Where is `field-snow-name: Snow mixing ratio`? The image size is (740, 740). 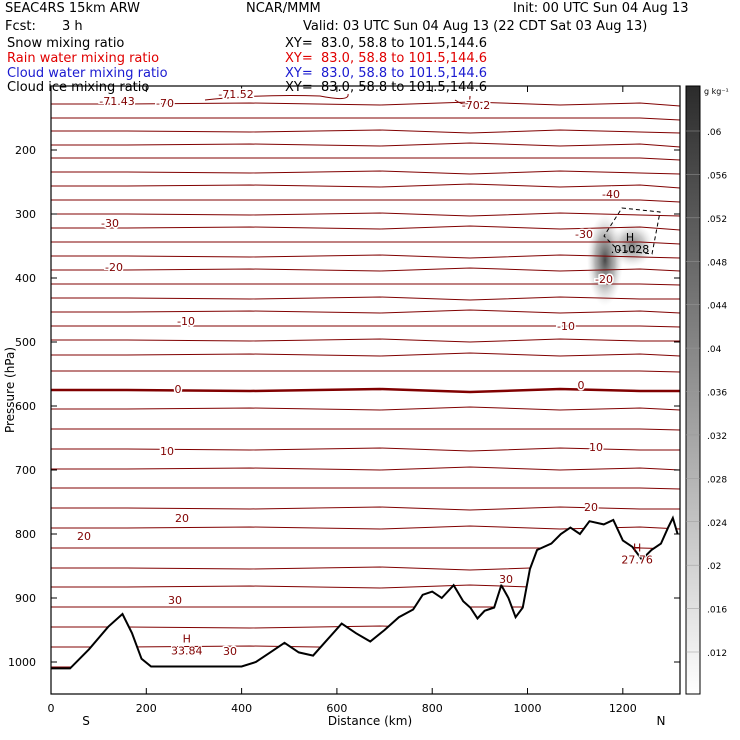
field-snow-name: Snow mixing ratio is located at coordinates (66, 43).